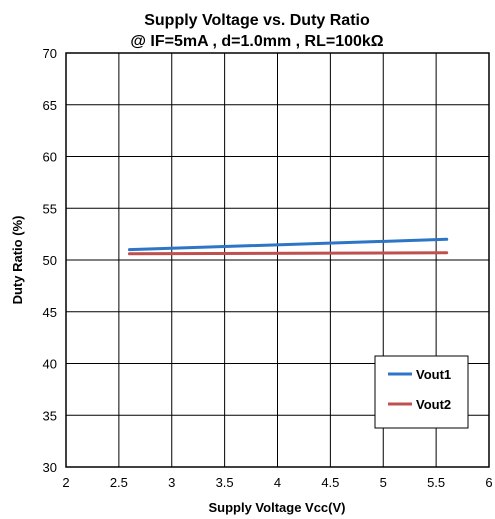 The image size is (495, 519). I want to click on x-tick-label: 3.5, so click(225, 482).